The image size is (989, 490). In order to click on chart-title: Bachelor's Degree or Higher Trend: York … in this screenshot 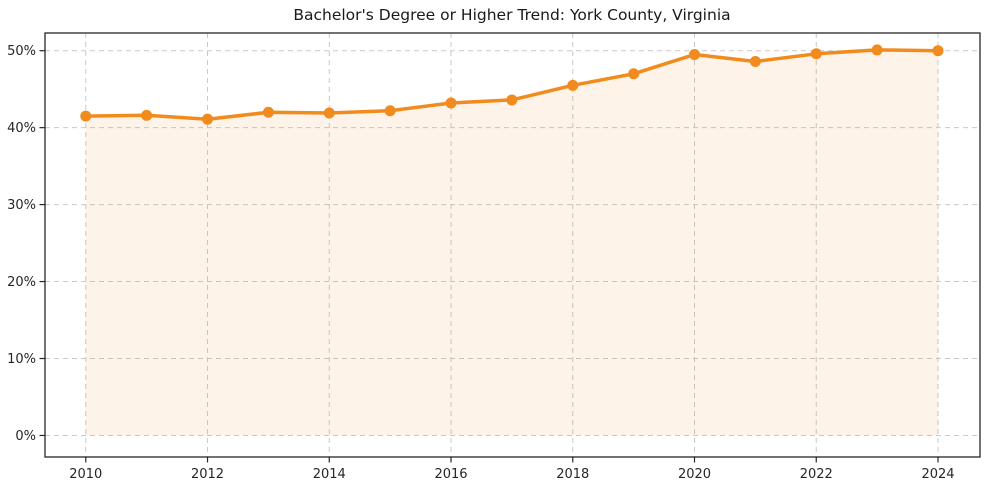, I will do `click(511, 15)`.